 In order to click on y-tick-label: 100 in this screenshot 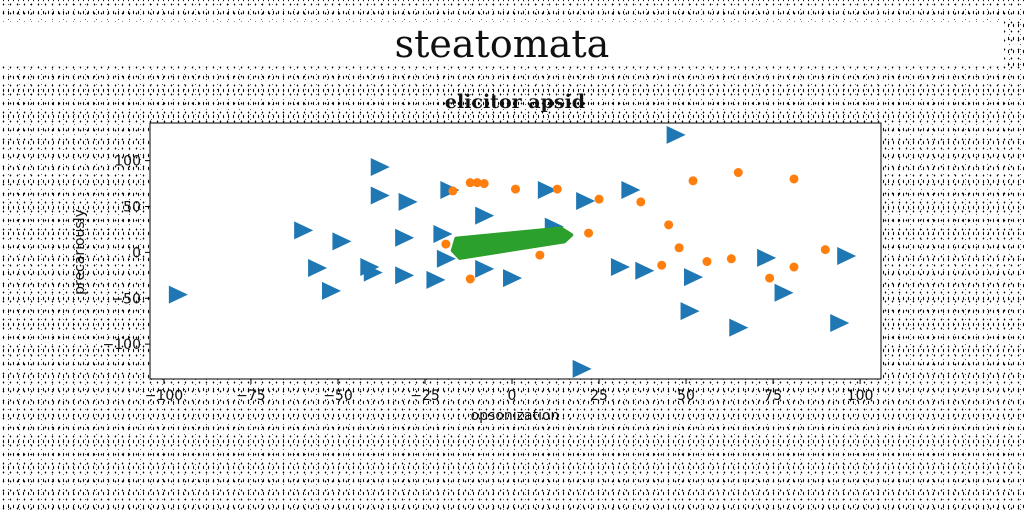, I will do `click(127, 162)`.